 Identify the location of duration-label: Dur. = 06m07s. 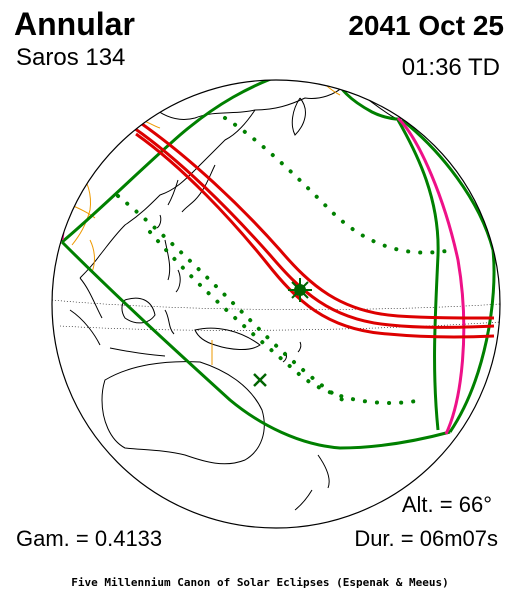
(426, 538).